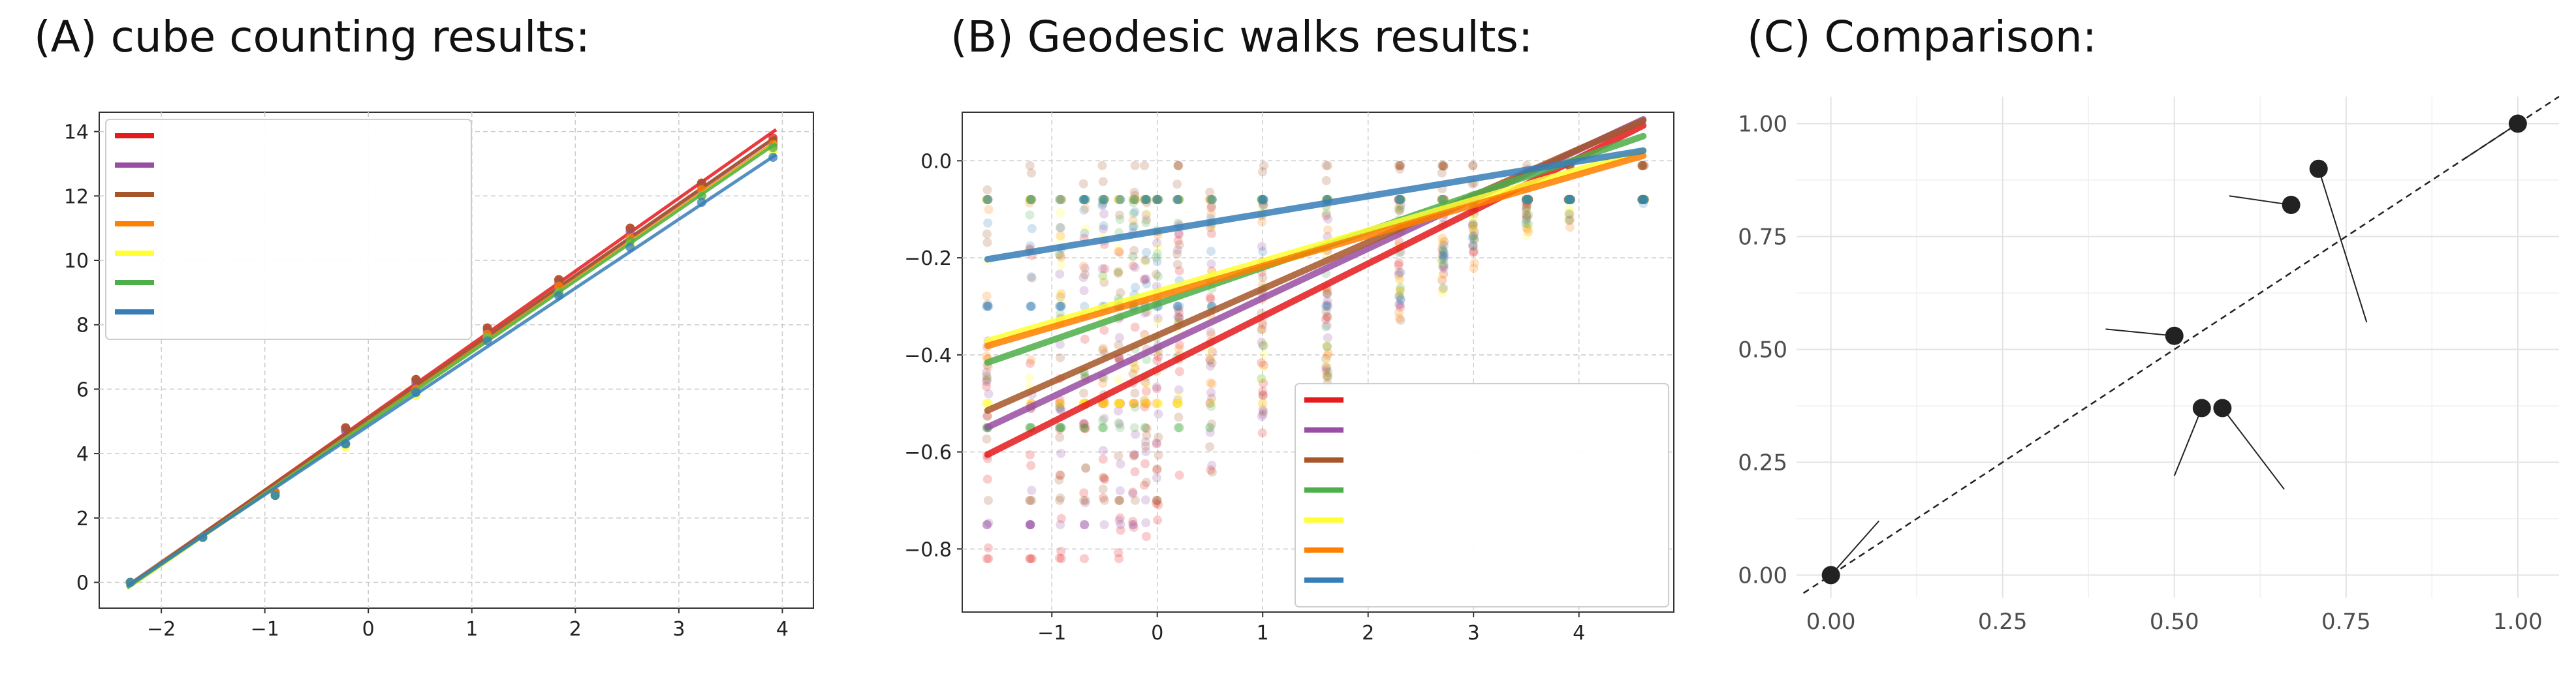 This screenshot has height=691, width=2576. I want to click on data-point-floreana-tres-cuevitas, so click(2318, 169).